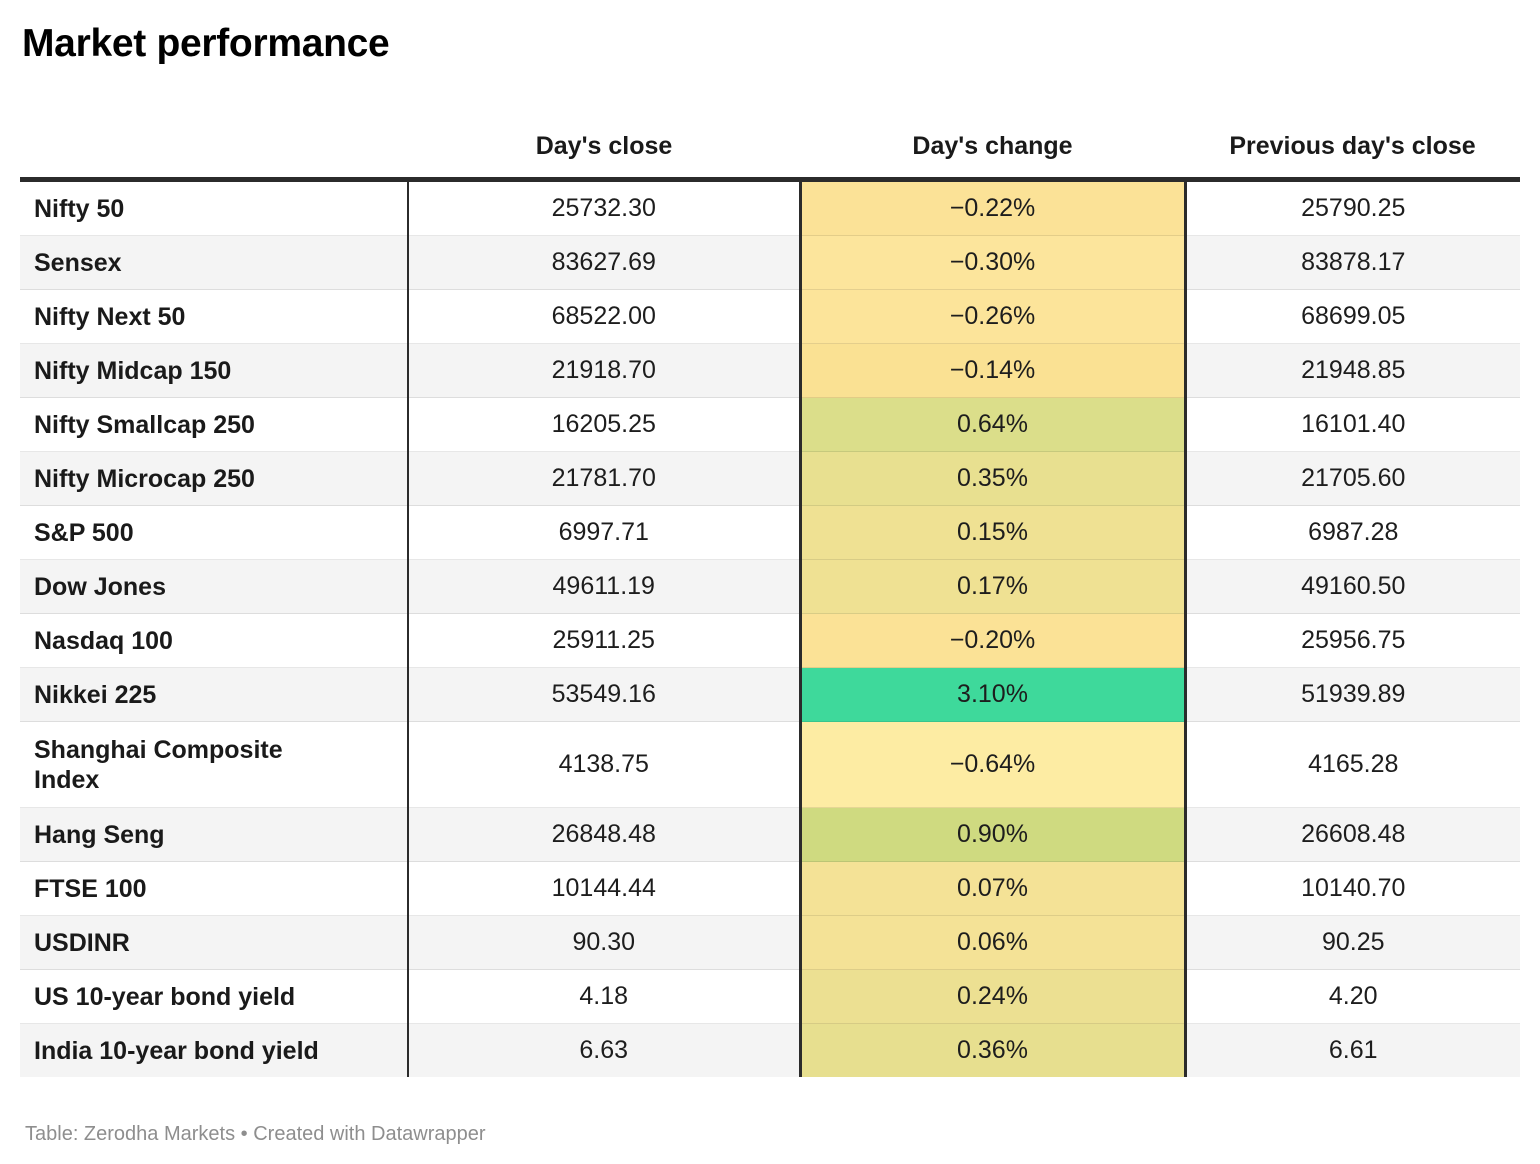 Image resolution: width=1540 pixels, height=1164 pixels. Describe the element at coordinates (1351, 262) in the screenshot. I see `previous-days-close-cell: 83878.17` at that location.